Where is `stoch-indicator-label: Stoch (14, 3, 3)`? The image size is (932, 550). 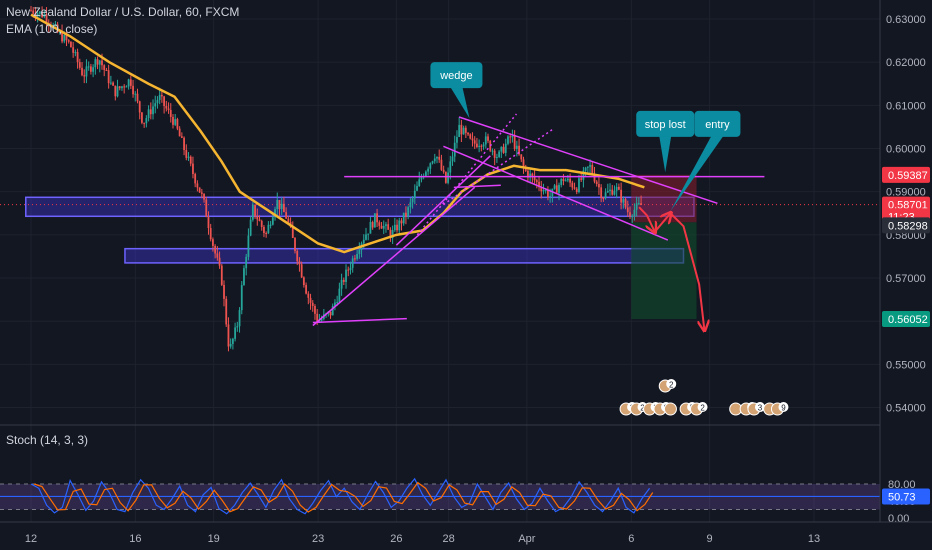
stoch-indicator-label: Stoch (14, 3, 3) is located at coordinates (47, 440).